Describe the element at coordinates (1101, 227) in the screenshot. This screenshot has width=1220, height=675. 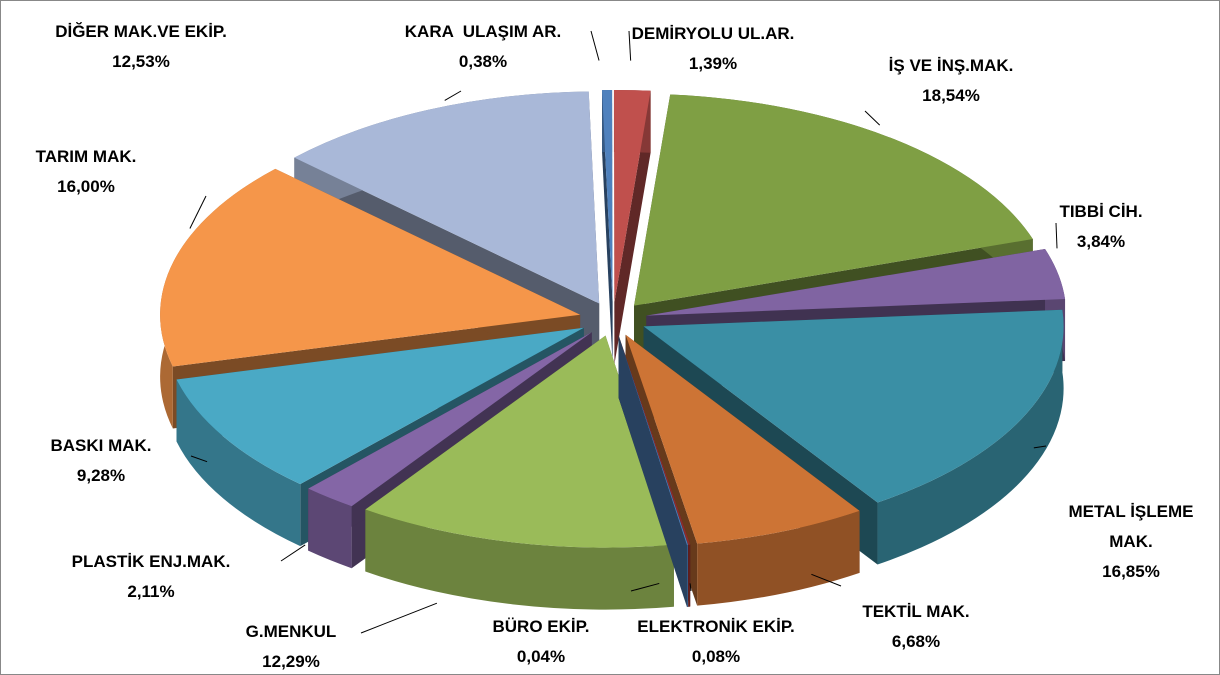
I see `slice-label: TIBBİ CİH. 3,84%` at that location.